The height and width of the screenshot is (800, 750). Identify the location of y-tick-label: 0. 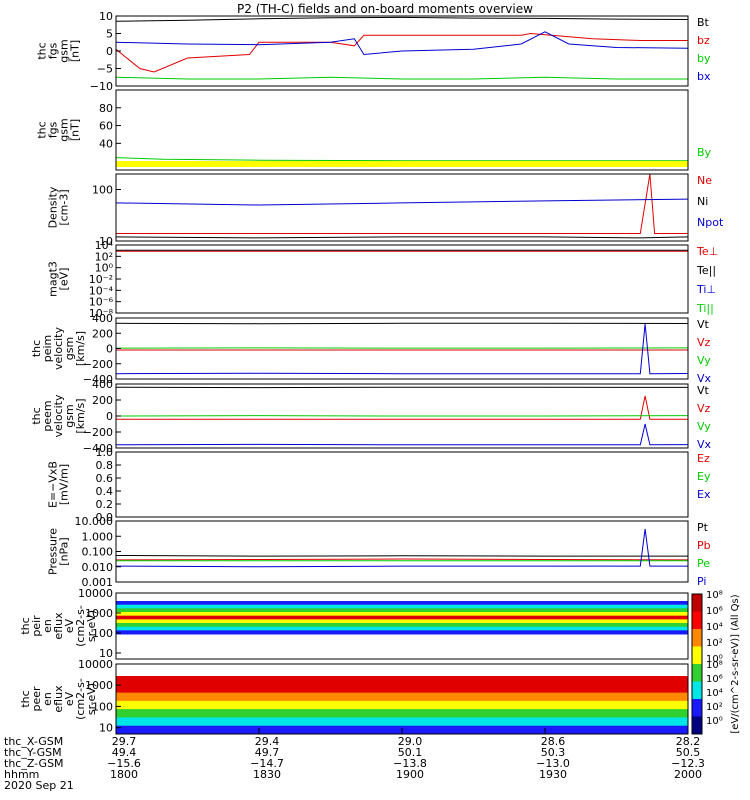
(109, 416).